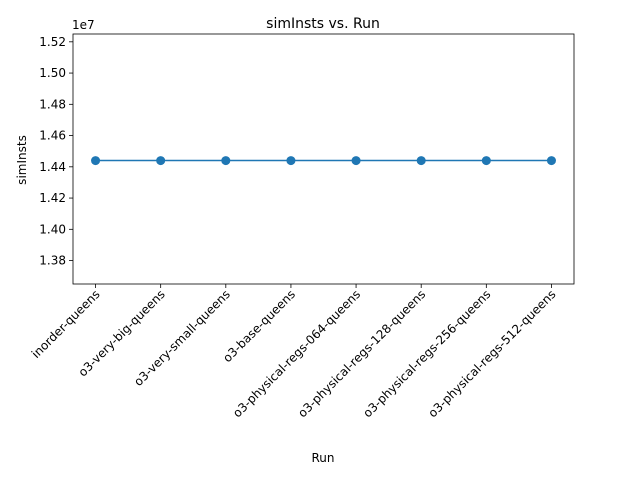  What do you see at coordinates (83, 25) in the screenshot?
I see `y-offset-label: 1e7` at bounding box center [83, 25].